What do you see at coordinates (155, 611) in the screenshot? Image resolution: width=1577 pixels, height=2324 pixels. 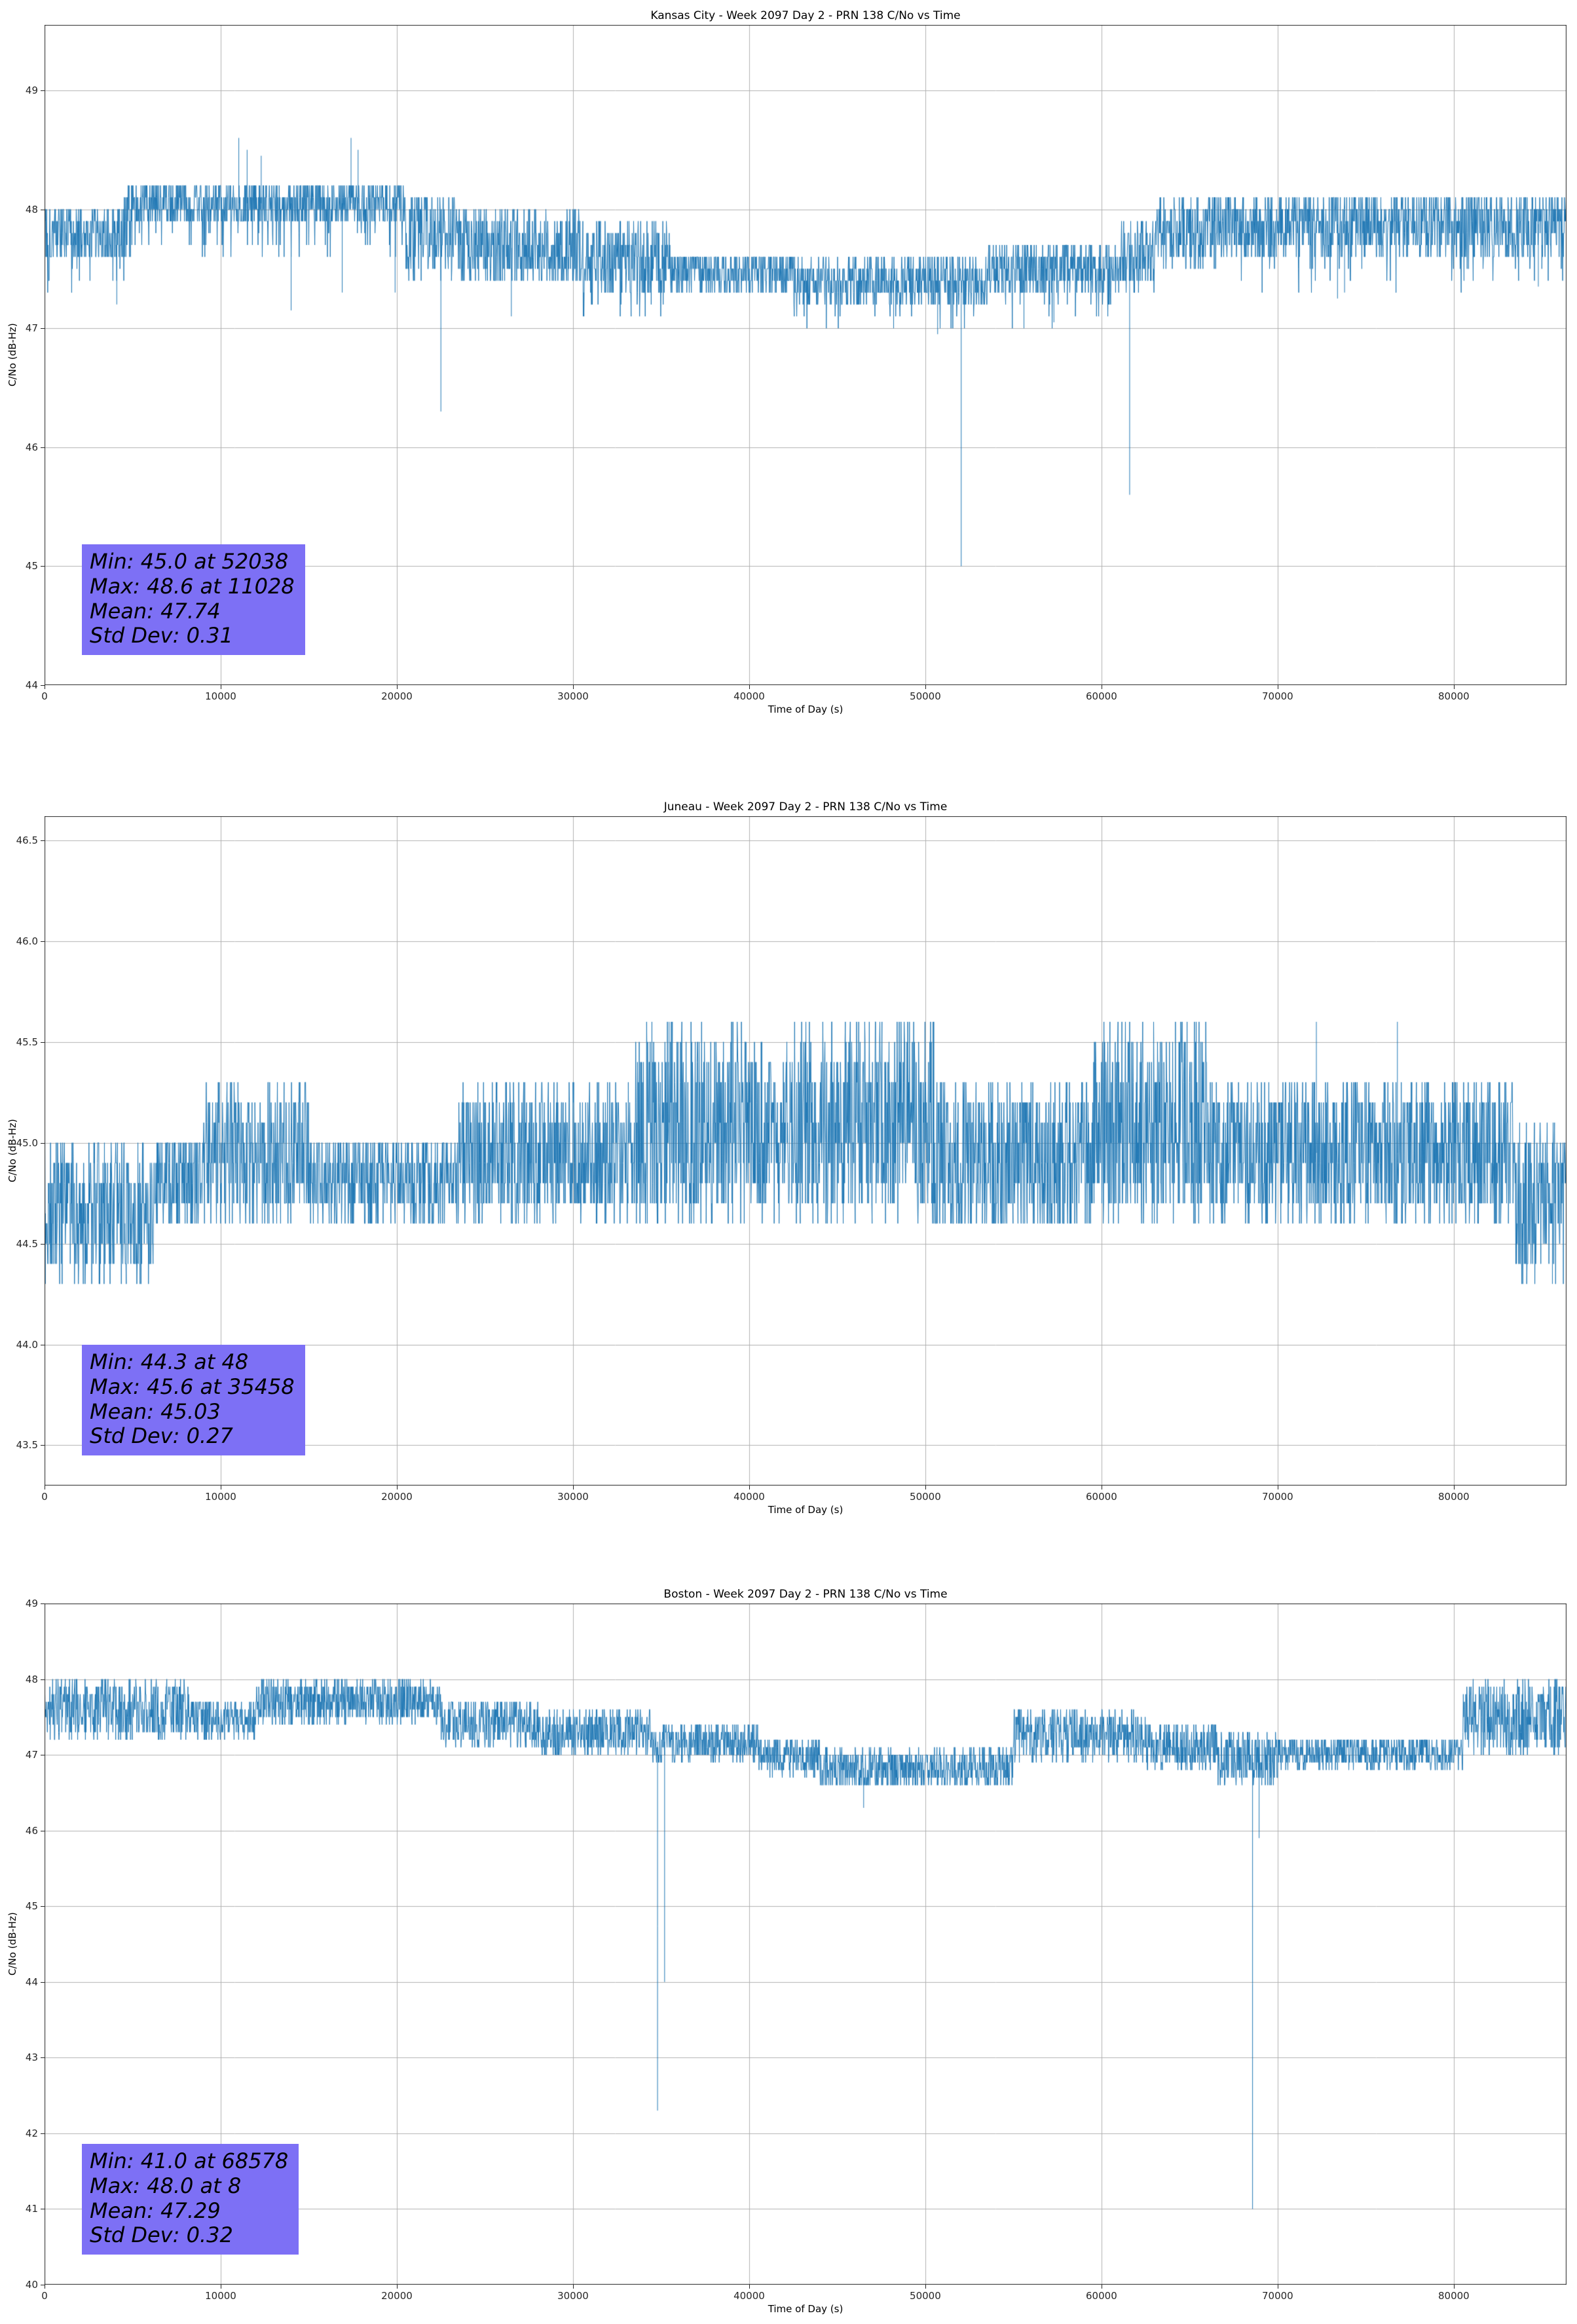 I see `stats-mean: Mean: 47.74` at bounding box center [155, 611].